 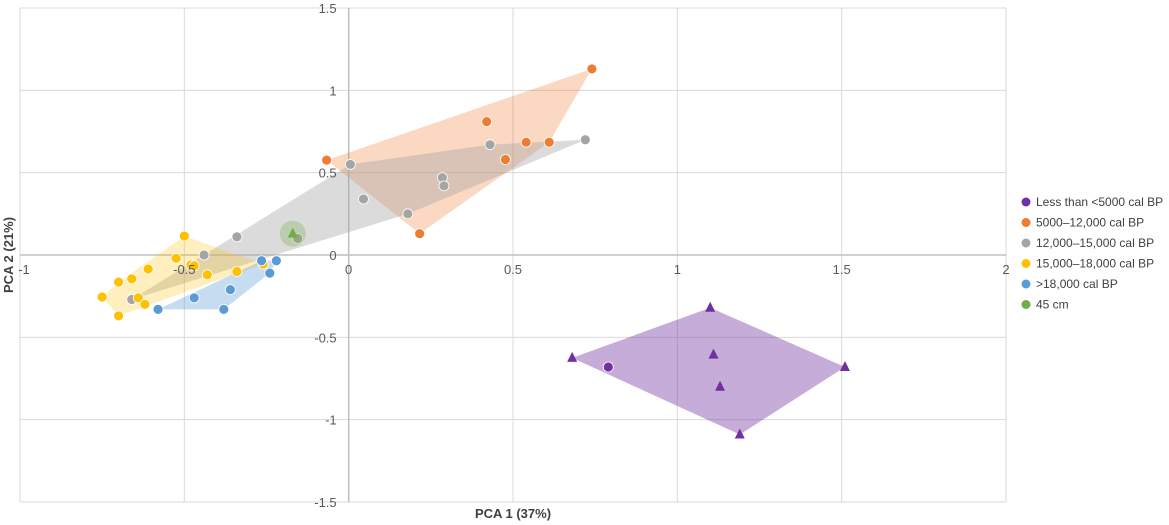 What do you see at coordinates (332, 255) in the screenshot?
I see `y-tick-label: 0` at bounding box center [332, 255].